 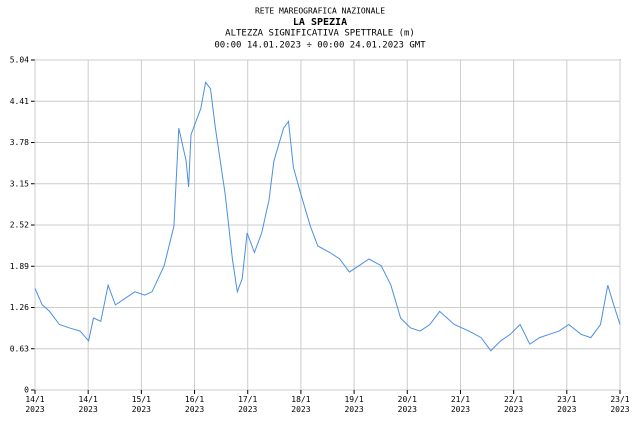 What do you see at coordinates (194, 404) in the screenshot?
I see `x-tick-label: 16/1 2023` at bounding box center [194, 404].